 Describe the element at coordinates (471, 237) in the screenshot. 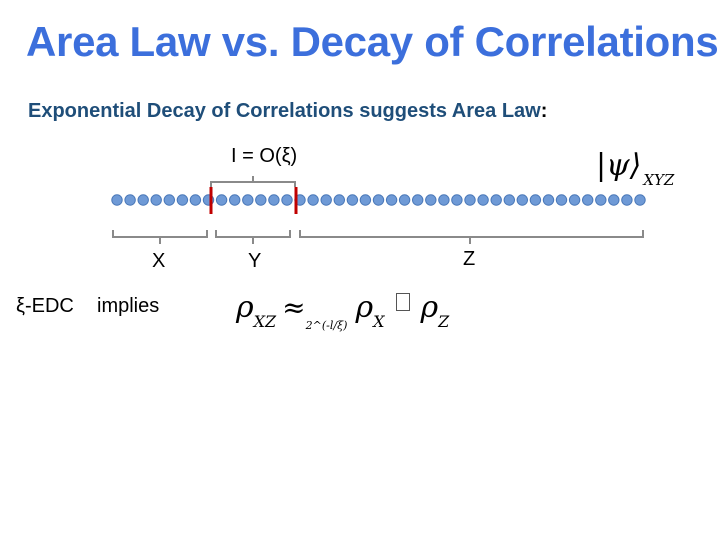

I see `z-bracket` at that location.